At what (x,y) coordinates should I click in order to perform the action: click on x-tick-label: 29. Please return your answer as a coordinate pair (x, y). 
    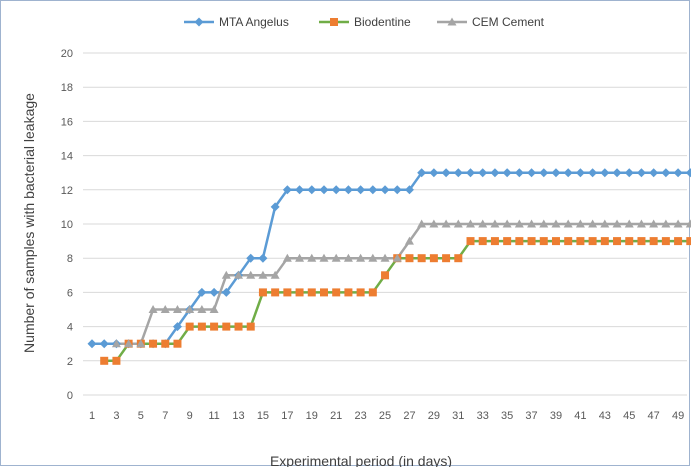
    Looking at the image, I should click on (434, 416).